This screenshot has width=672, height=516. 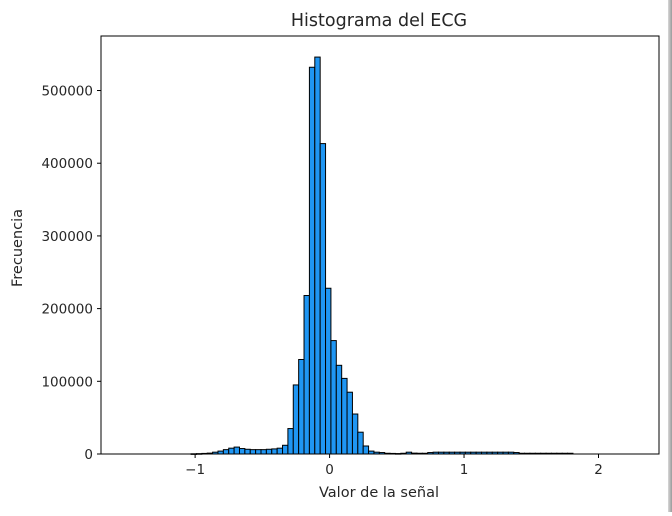 What do you see at coordinates (195, 470) in the screenshot?
I see `x-tick-label: −1` at bounding box center [195, 470].